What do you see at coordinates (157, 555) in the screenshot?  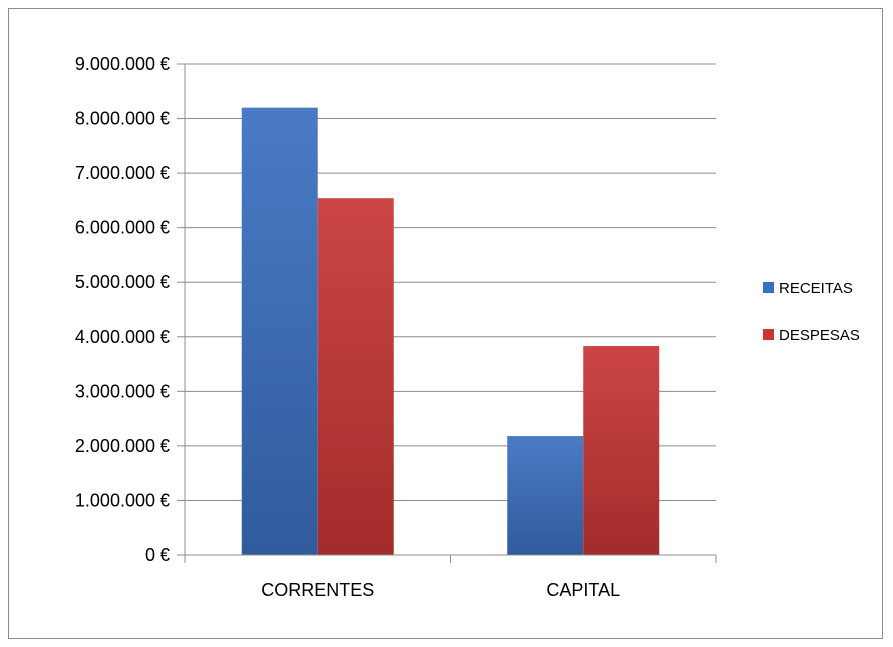 I see `y-tick-label: 0 €` at bounding box center [157, 555].